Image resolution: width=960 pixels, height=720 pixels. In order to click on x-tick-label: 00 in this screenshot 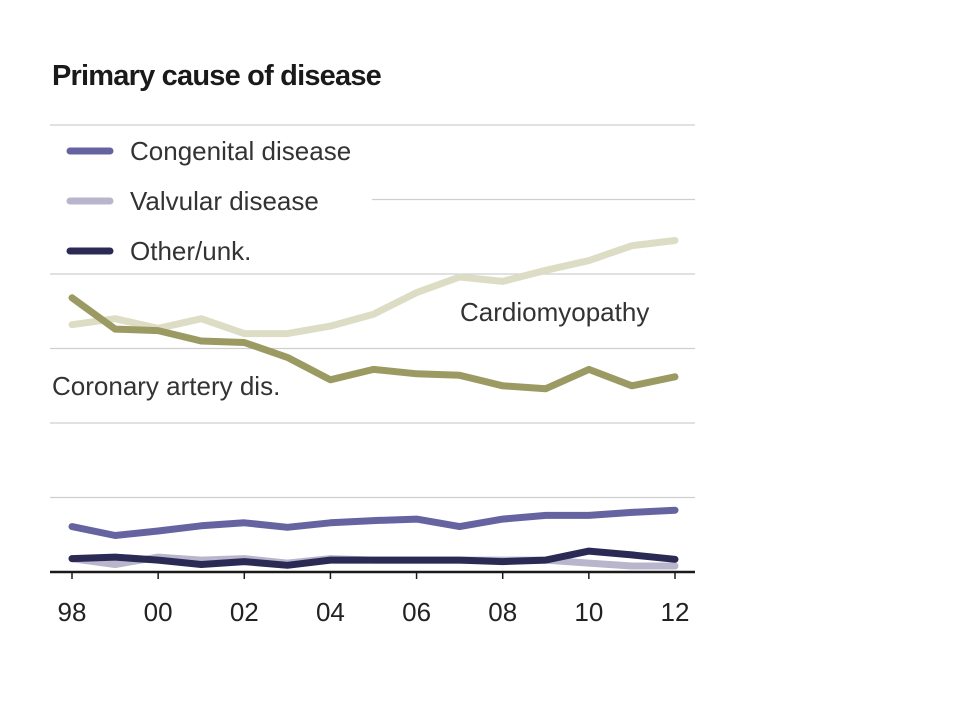, I will do `click(158, 612)`.